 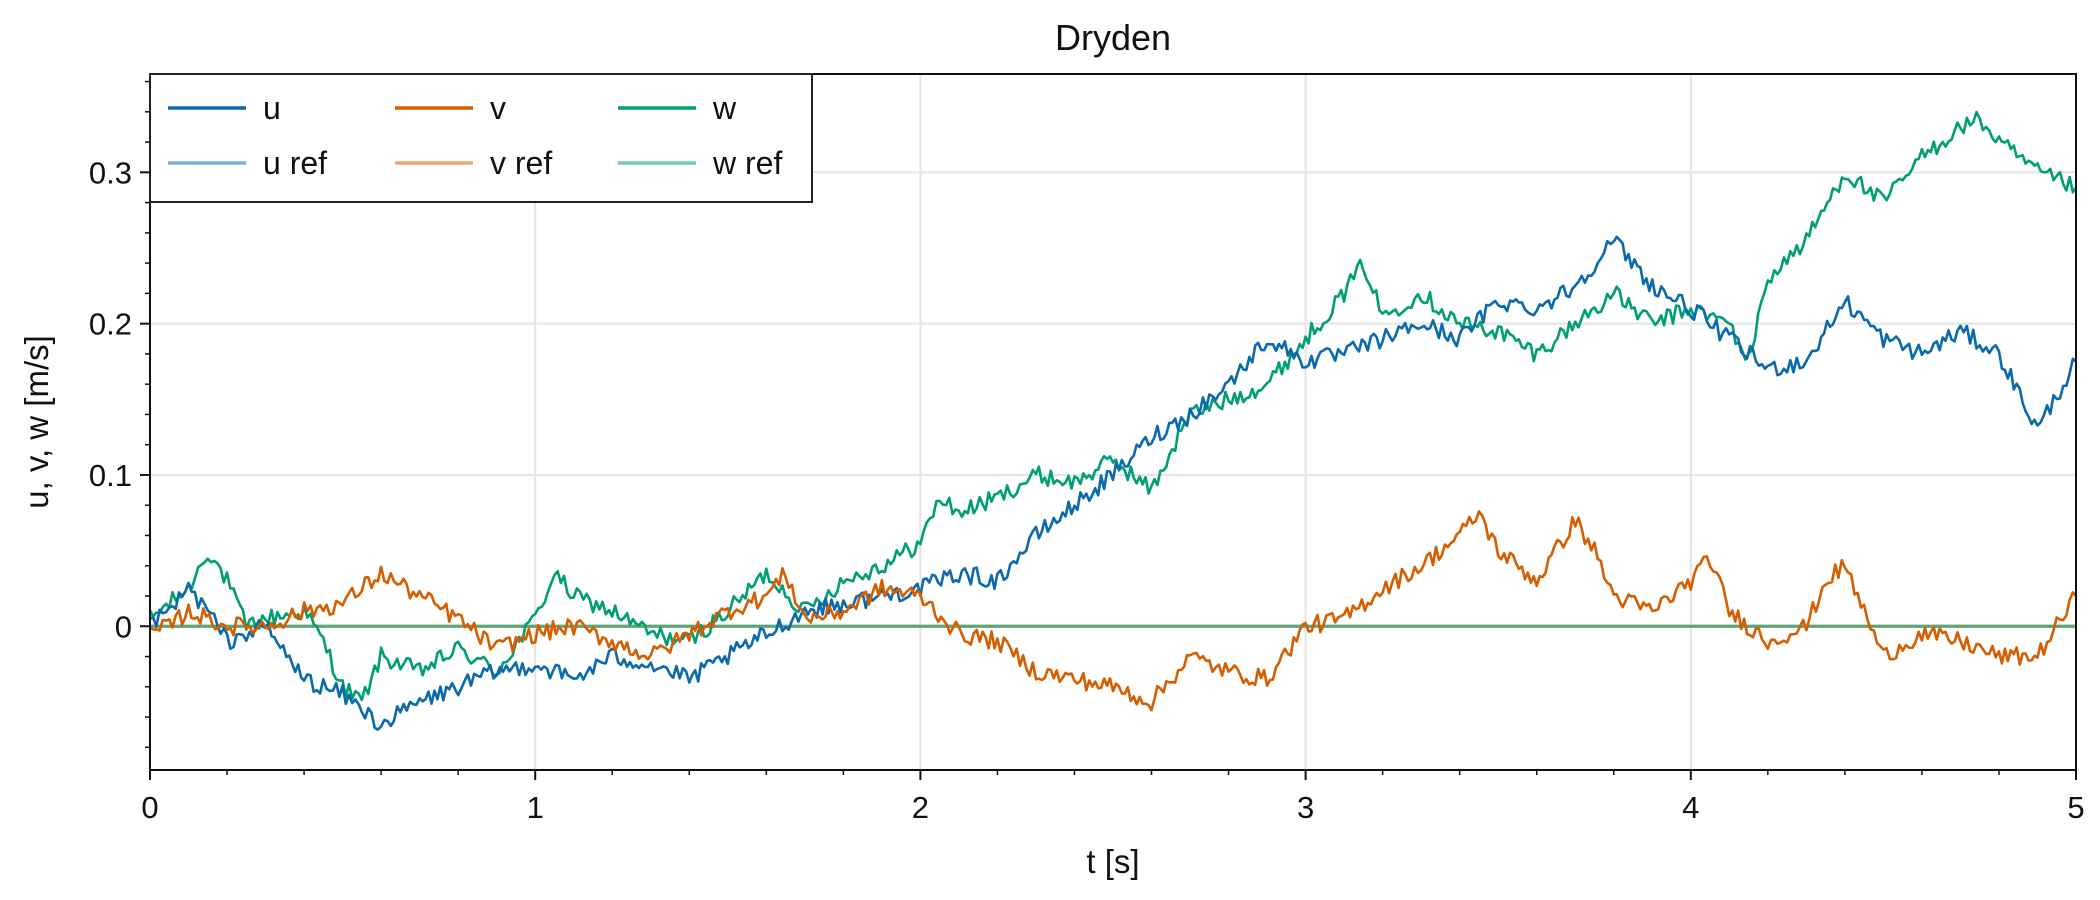 I want to click on legend-box, so click(x=481, y=138).